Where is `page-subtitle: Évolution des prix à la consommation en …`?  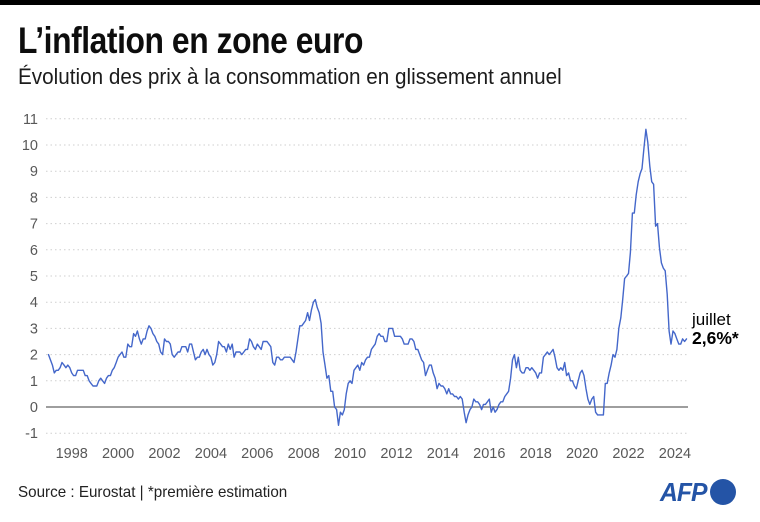
page-subtitle: Évolution des prix à la consommation en … is located at coordinates (290, 76).